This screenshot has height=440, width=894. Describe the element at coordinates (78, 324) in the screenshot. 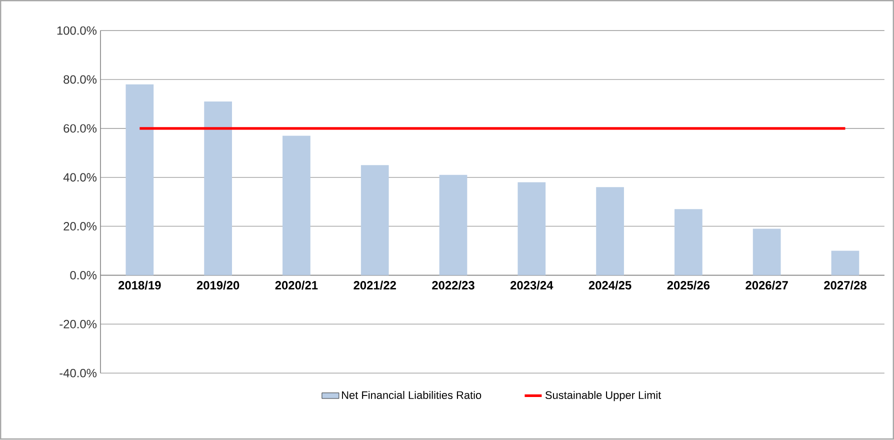

I see `y-tick-label: -20.0%` at that location.